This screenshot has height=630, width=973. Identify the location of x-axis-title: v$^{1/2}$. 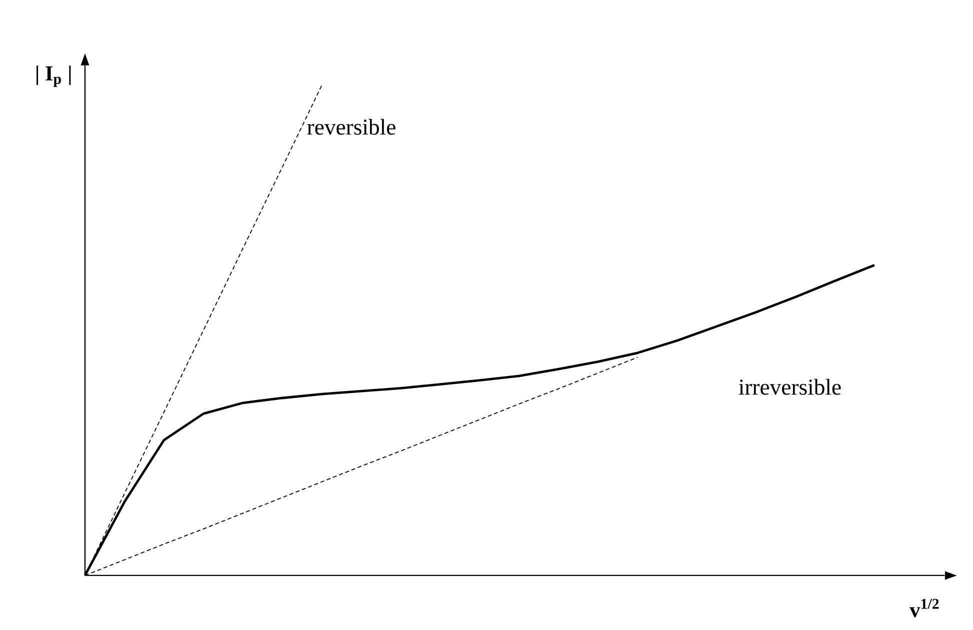
(924, 608).